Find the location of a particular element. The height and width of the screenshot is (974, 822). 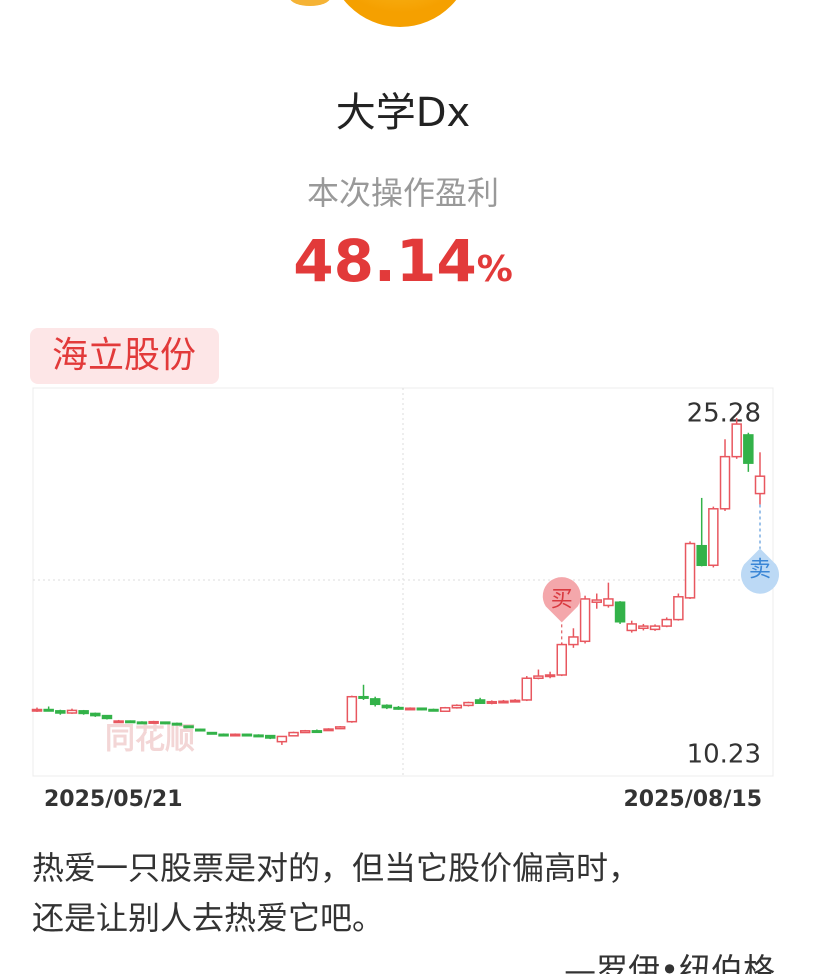

end-date: 2025/08/15 is located at coordinates (692, 799).